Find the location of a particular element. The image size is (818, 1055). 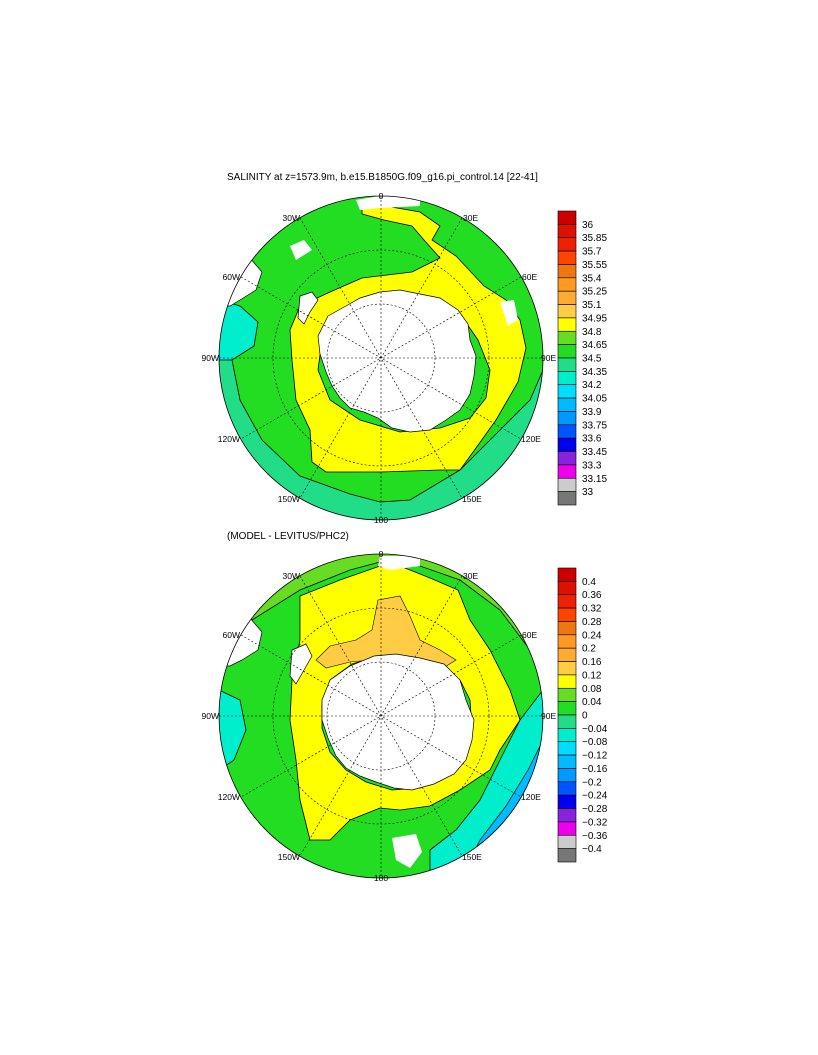

lon-label-30e: 30E is located at coordinates (470, 576).